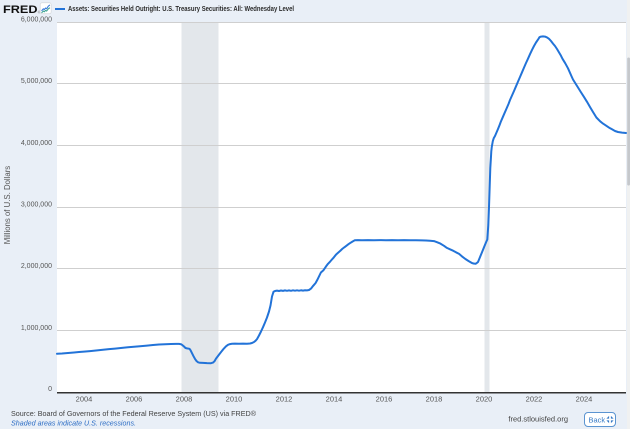 The width and height of the screenshot is (630, 429). What do you see at coordinates (334, 399) in the screenshot?
I see `svg-text: 2014` at bounding box center [334, 399].